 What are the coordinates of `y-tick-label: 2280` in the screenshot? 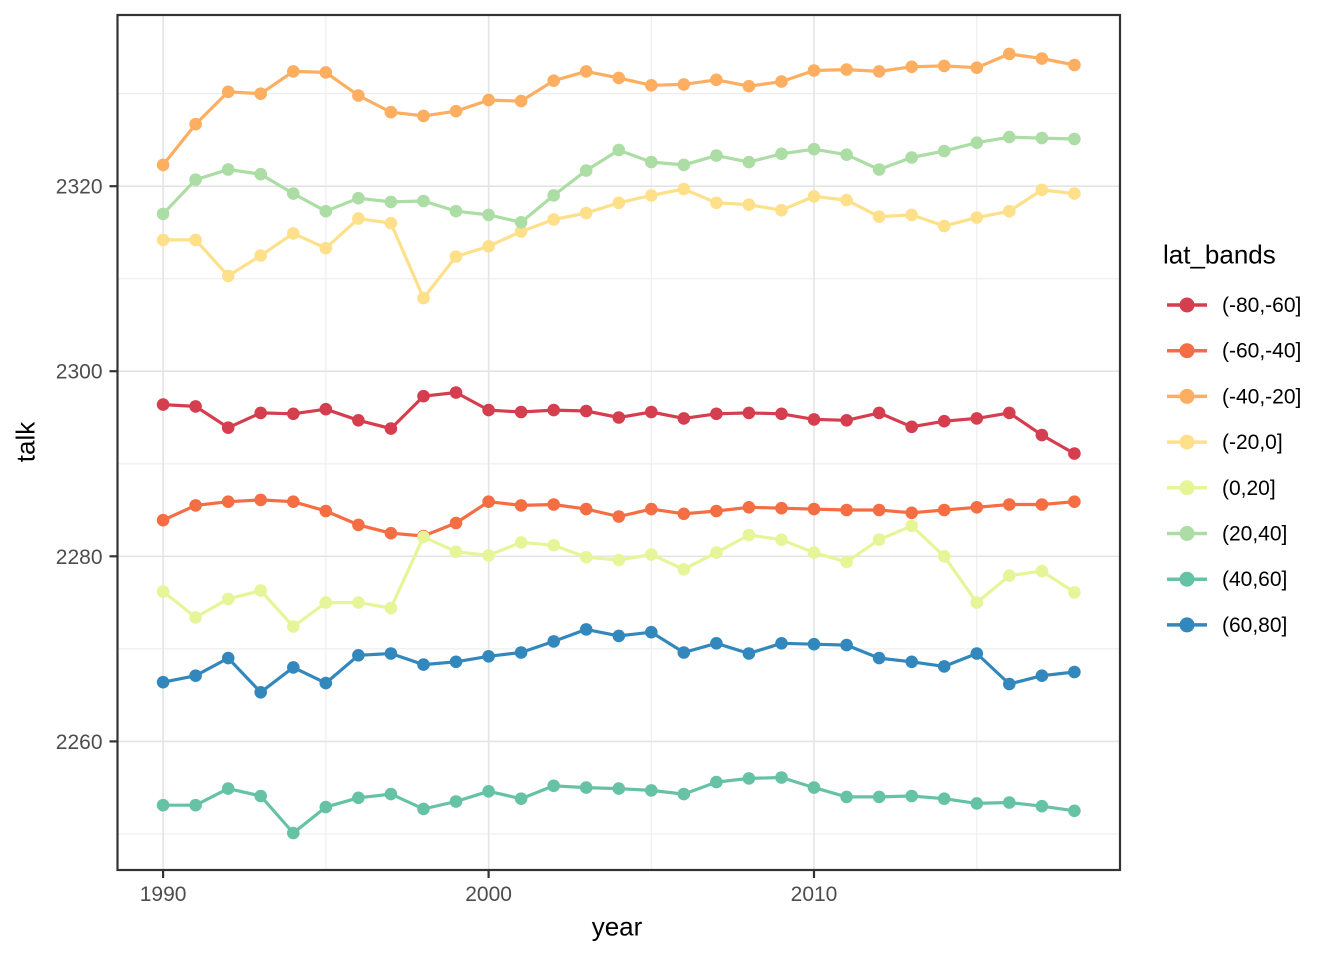 It's located at (79, 557).